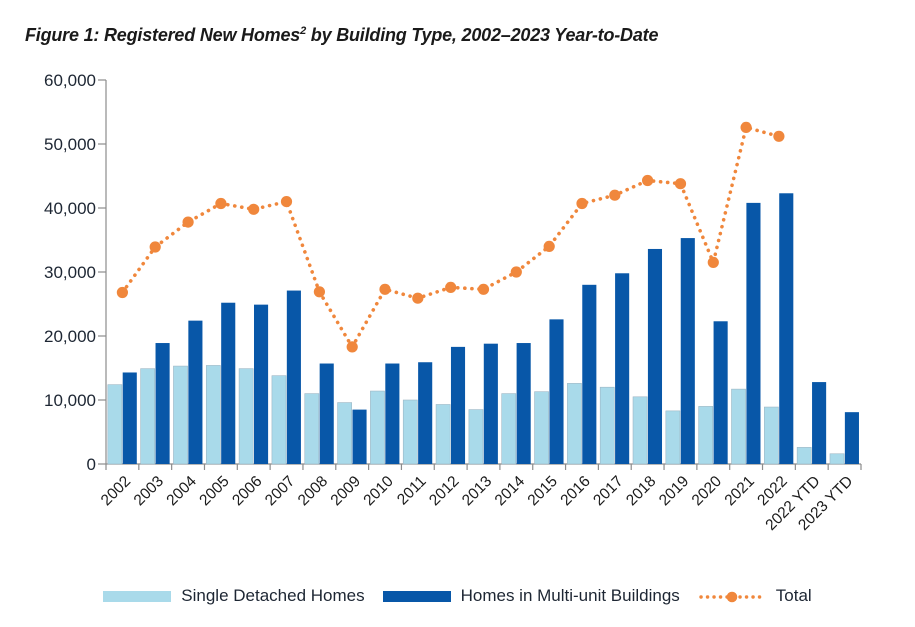 This screenshot has width=915, height=627. What do you see at coordinates (70, 208) in the screenshot?
I see `y-axis-label: 40,000` at bounding box center [70, 208].